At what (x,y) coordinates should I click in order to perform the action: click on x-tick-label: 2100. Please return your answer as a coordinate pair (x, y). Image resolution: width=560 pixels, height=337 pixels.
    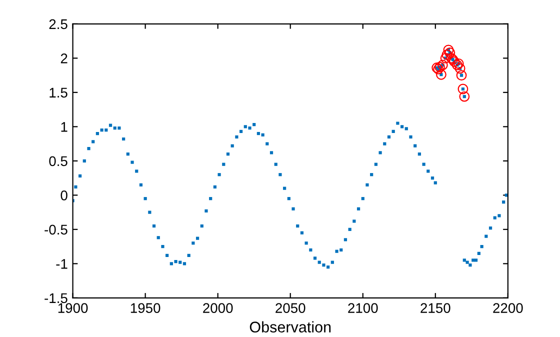
    Looking at the image, I should click on (363, 308).